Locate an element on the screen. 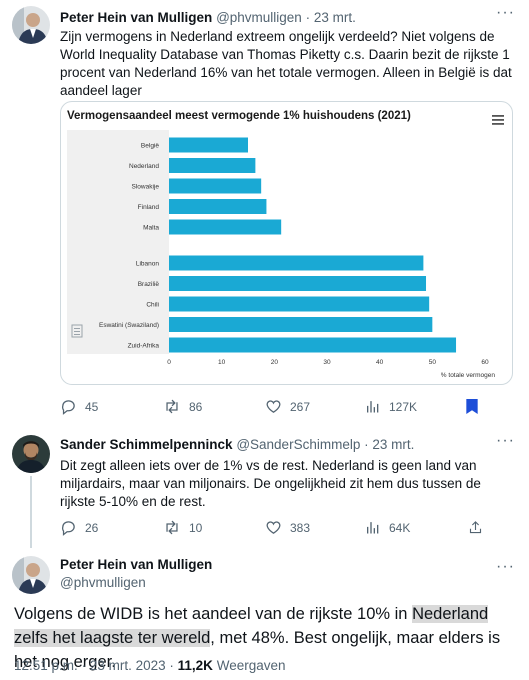 Image resolution: width=529 pixels, height=680 pixels. category-label-3: Finland is located at coordinates (149, 207).